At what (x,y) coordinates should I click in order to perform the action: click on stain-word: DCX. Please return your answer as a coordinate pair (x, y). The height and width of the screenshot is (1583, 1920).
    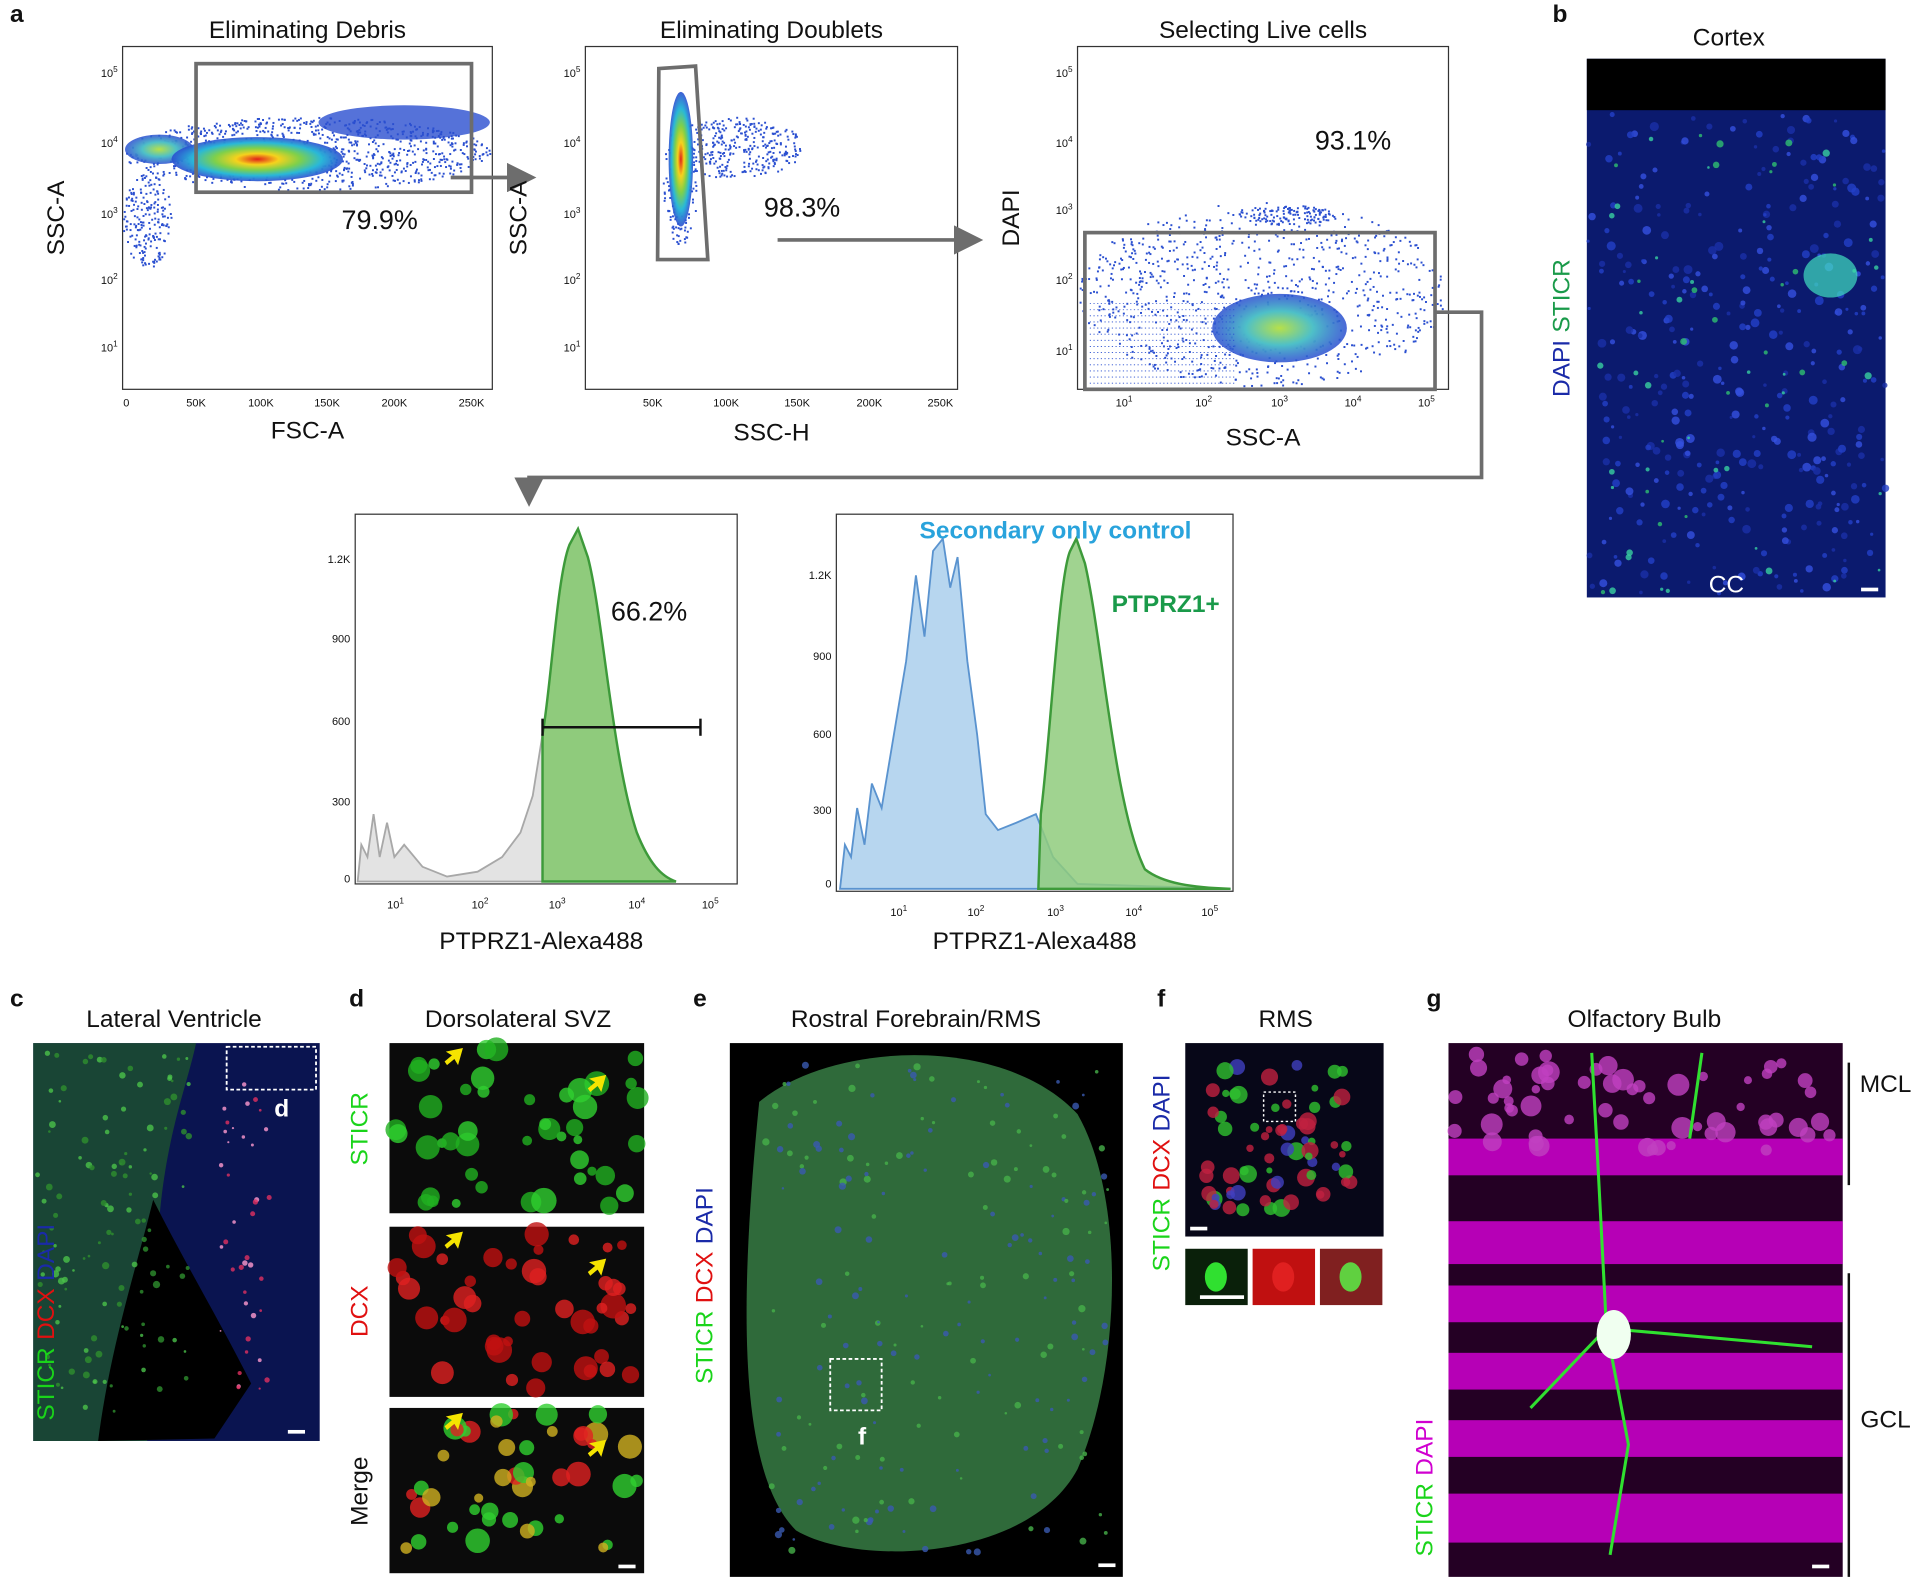
    Looking at the image, I should click on (705, 1278).